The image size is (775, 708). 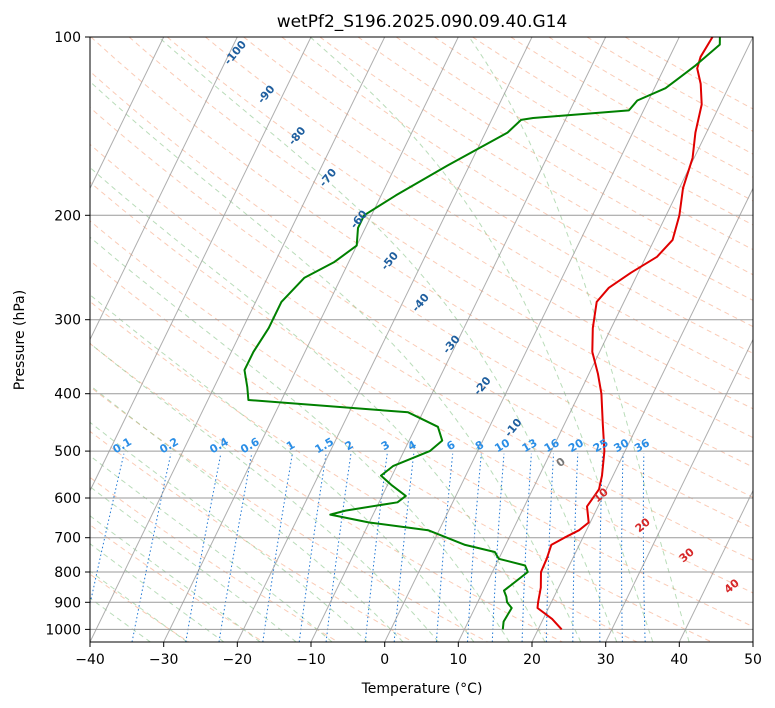 What do you see at coordinates (679, 660) in the screenshot?
I see `x-tick-label: 40` at bounding box center [679, 660].